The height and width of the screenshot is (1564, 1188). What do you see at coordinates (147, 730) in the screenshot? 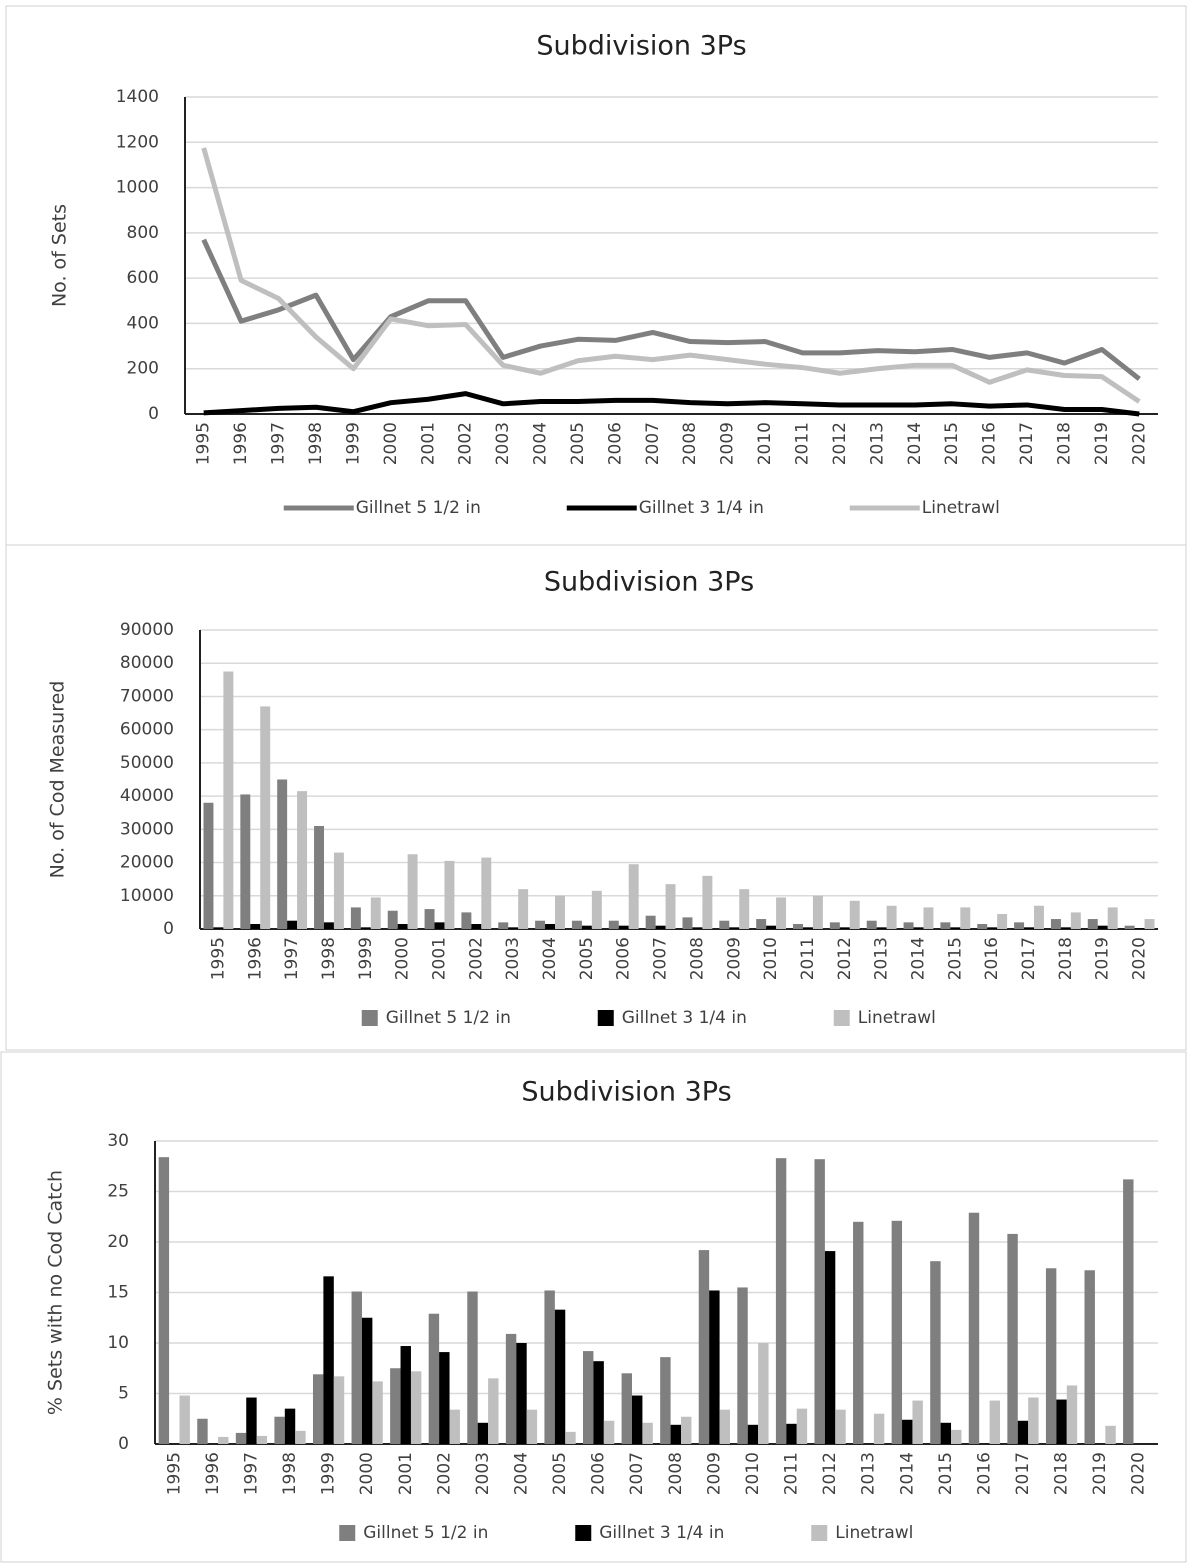
I see `y-tick-label: 60000` at bounding box center [147, 730].